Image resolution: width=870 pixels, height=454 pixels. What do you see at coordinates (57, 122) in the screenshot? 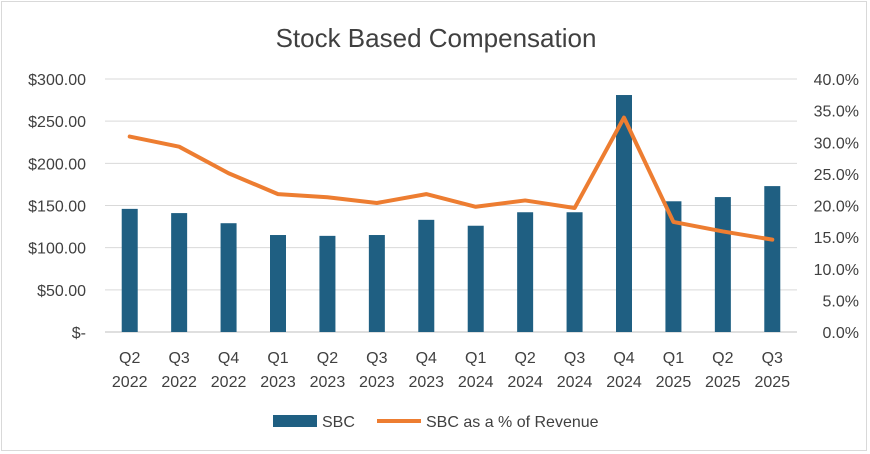
I see `y-left-tick-label: $250.00` at bounding box center [57, 122].